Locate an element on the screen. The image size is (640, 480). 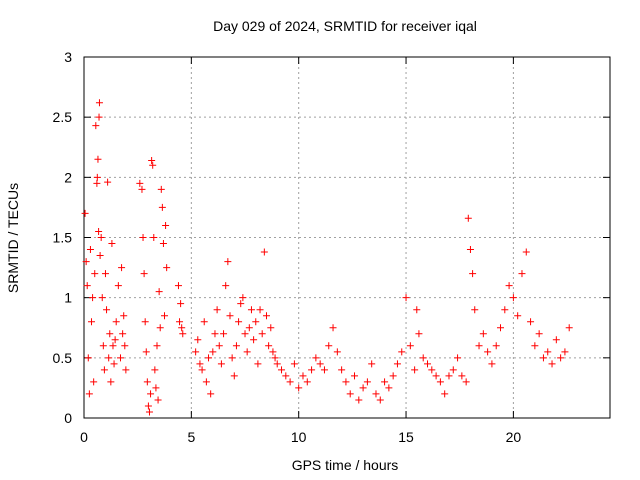
x-tick-label: 10 is located at coordinates (299, 437).